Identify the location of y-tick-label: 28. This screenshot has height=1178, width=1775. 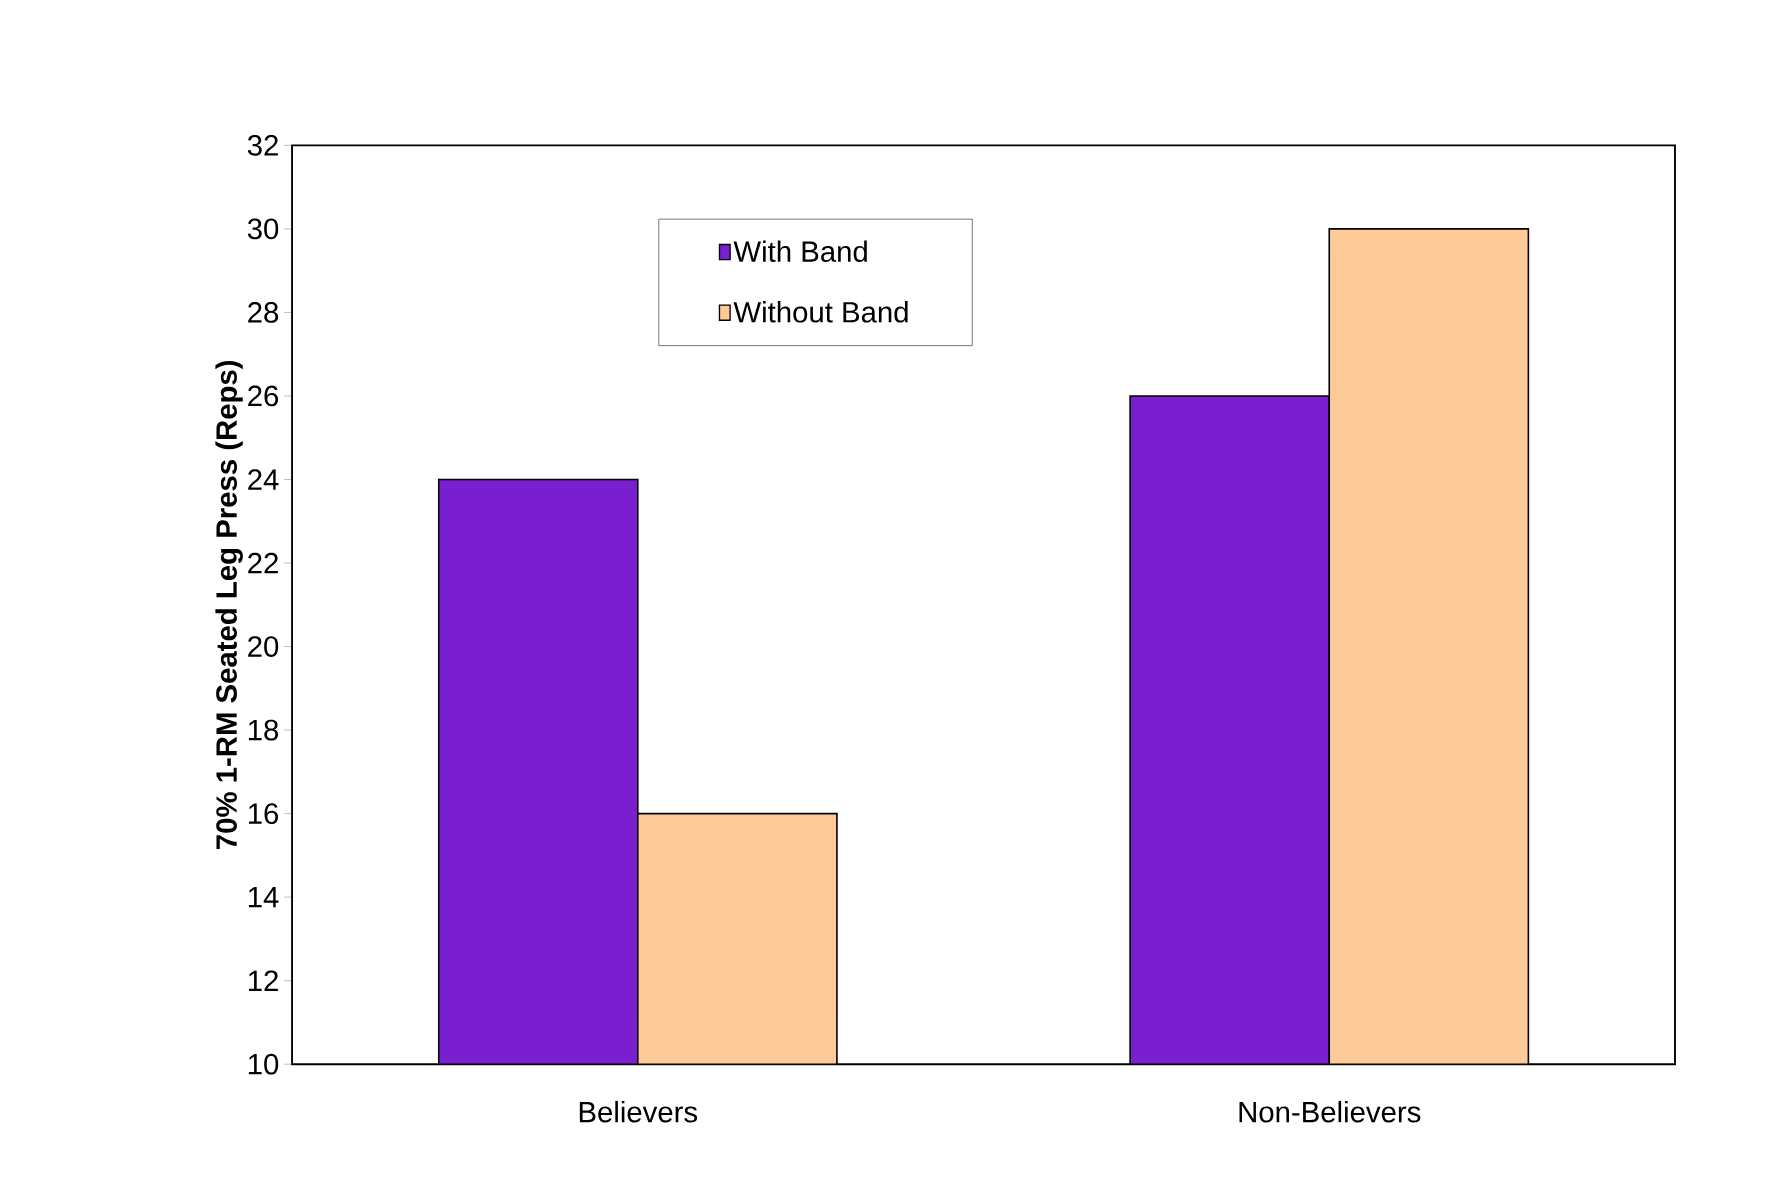
(263, 312).